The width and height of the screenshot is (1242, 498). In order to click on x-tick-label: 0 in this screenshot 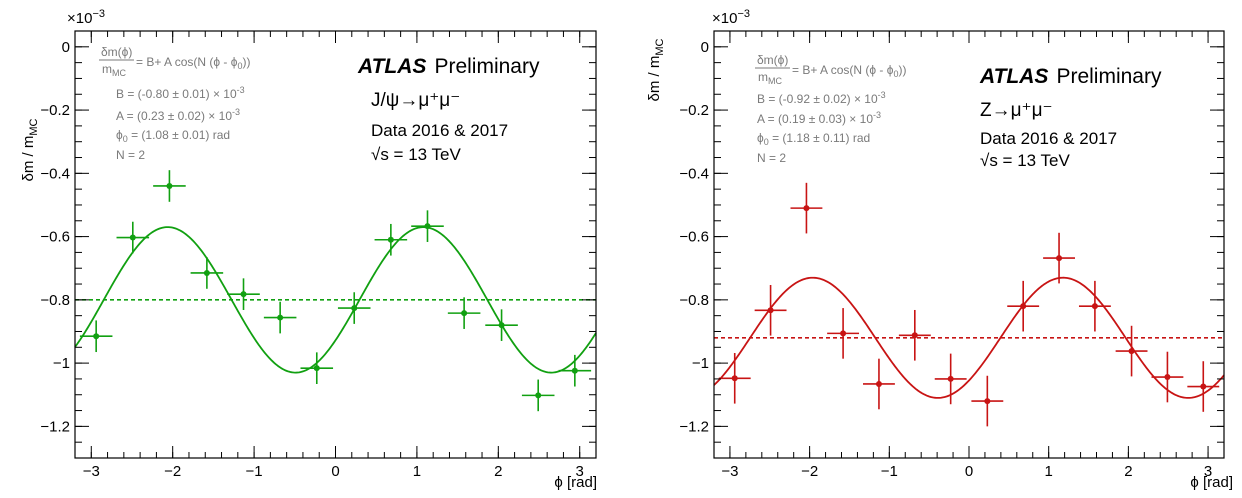, I will do `click(969, 471)`.